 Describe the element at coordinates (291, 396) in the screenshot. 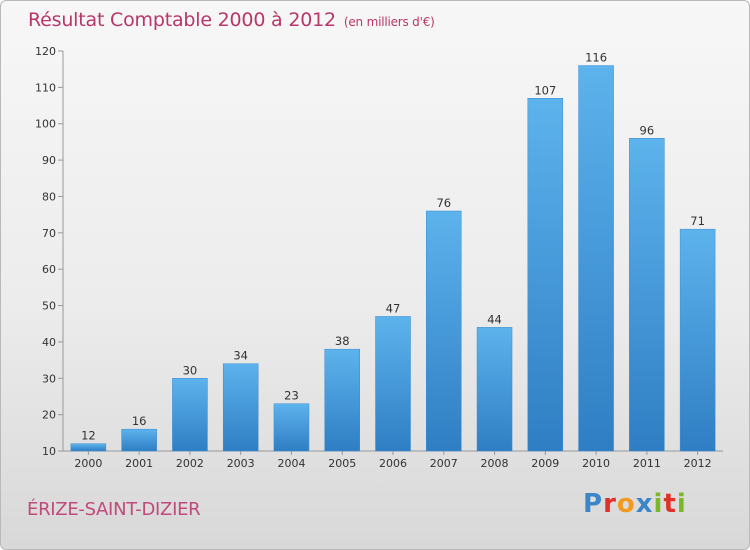

I see `bar-value-label: 23` at that location.